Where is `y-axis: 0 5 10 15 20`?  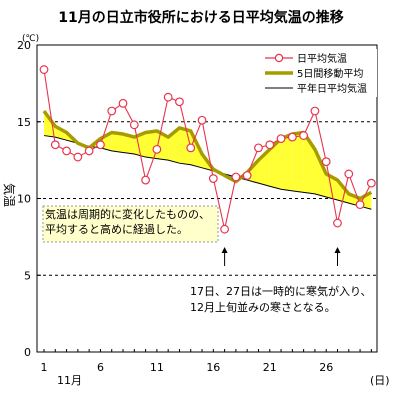
y-axis: 0 5 10 15 20 is located at coordinates (29, 199).